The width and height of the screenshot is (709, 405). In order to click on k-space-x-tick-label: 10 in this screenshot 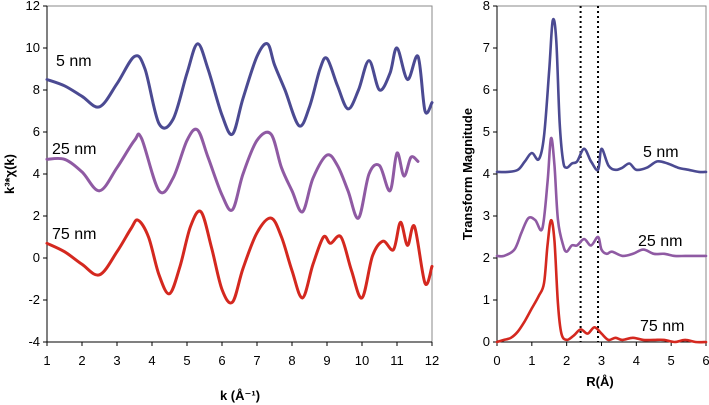, I will do `click(362, 360)`.